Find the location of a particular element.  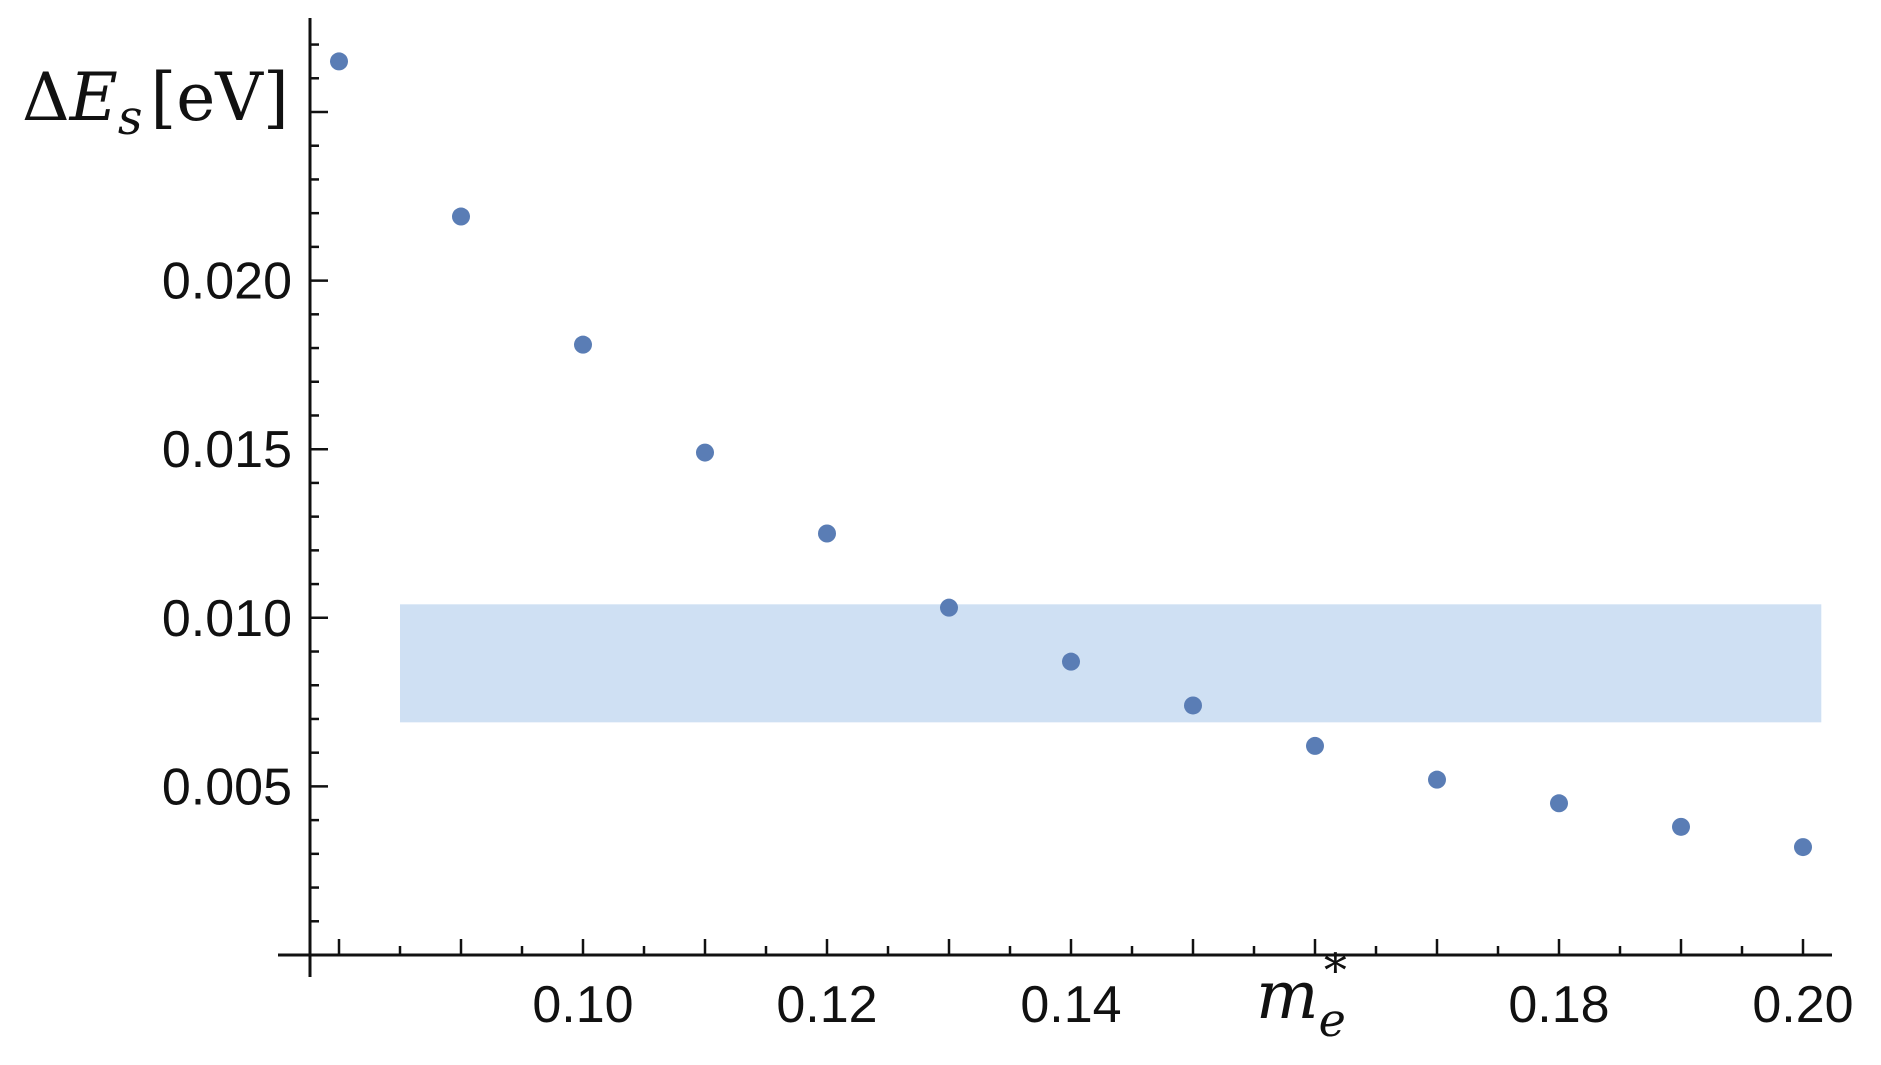

y-tick-label: 0.015 is located at coordinates (227, 450).